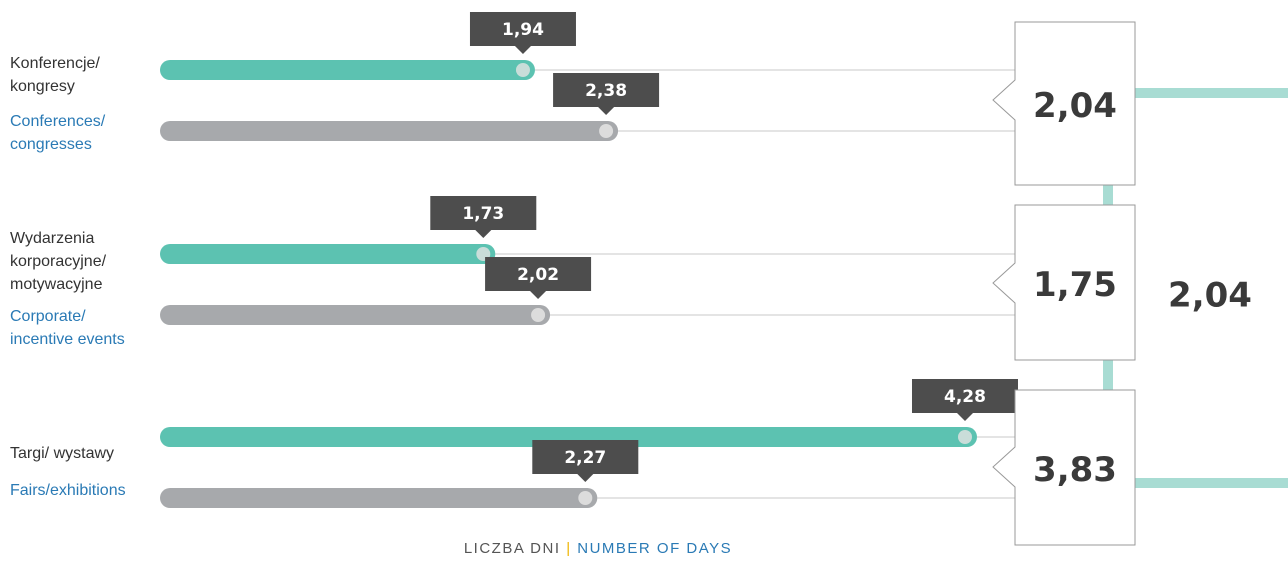 This screenshot has width=1288, height=561. I want to click on value-label: 2,38, so click(606, 91).